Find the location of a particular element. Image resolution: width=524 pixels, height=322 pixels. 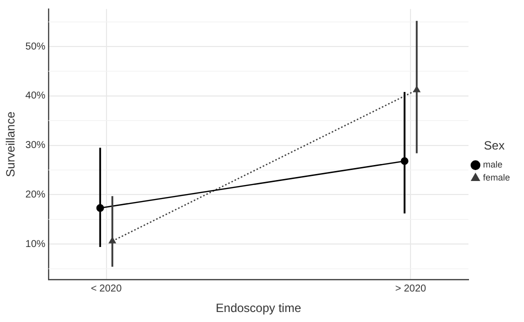

legend-title: Sex is located at coordinates (494, 145).